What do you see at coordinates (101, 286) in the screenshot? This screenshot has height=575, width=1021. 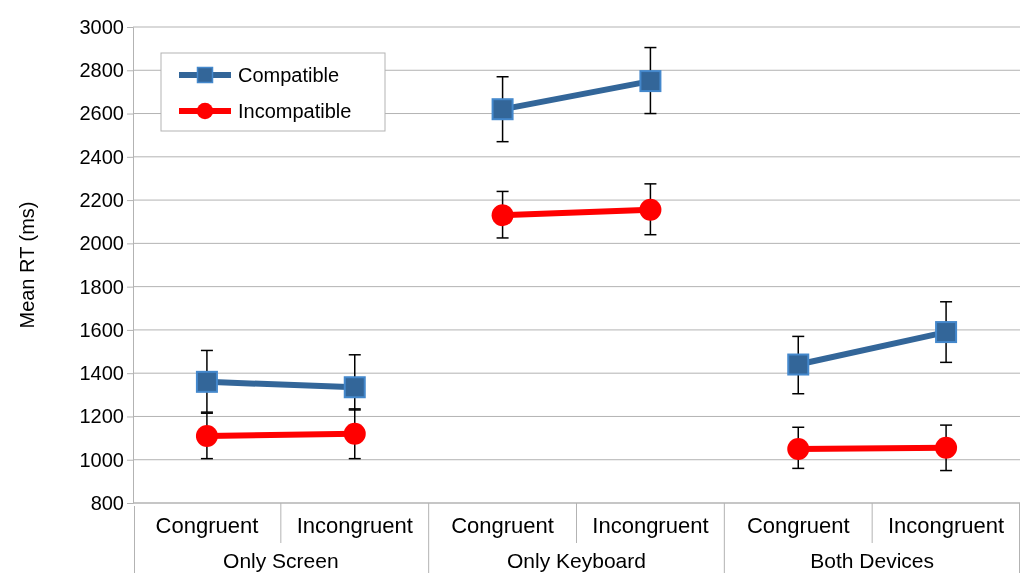 I see `y-tick-label: 1800` at bounding box center [101, 286].